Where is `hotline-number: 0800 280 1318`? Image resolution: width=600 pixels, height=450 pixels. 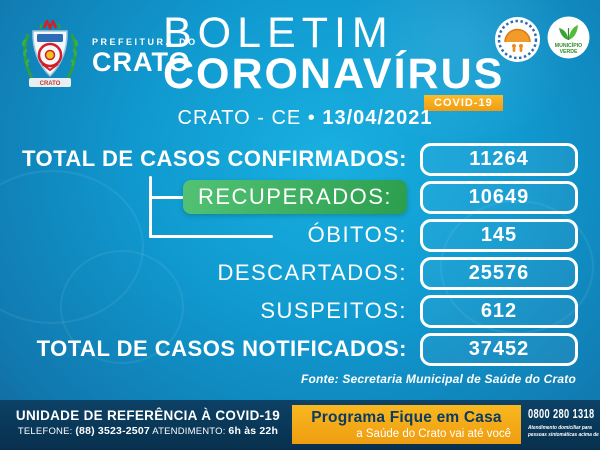
hotline-number: 0800 280 1318 is located at coordinates (561, 414).